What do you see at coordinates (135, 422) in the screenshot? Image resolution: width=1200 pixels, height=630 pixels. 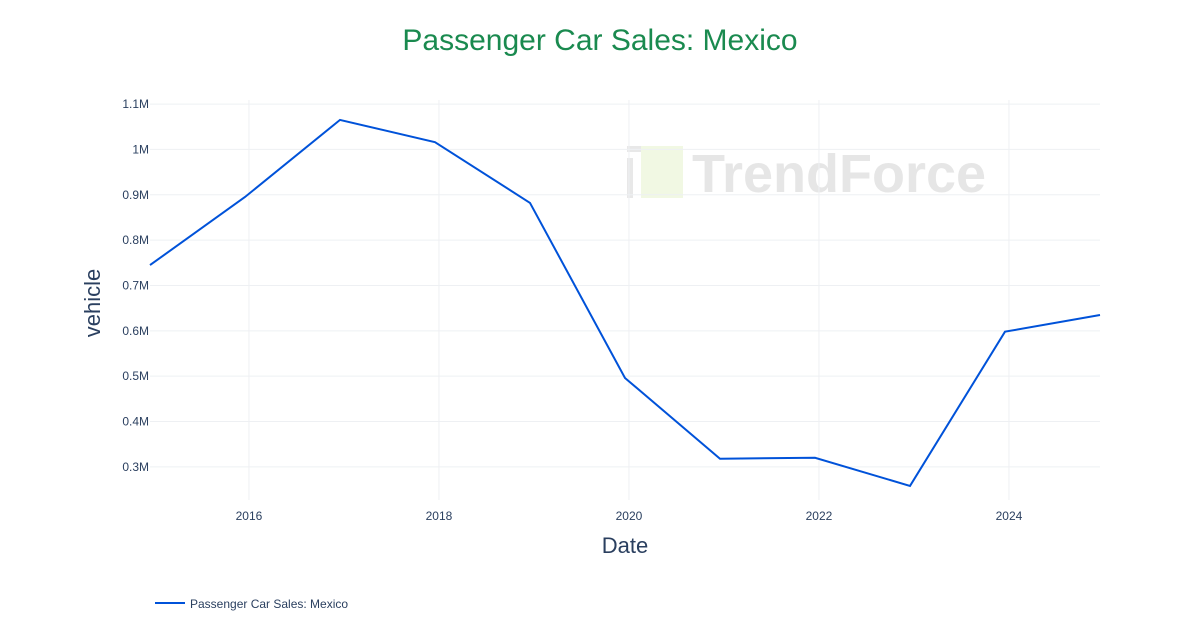 I see `y-tick-label: 0.4M` at bounding box center [135, 422].